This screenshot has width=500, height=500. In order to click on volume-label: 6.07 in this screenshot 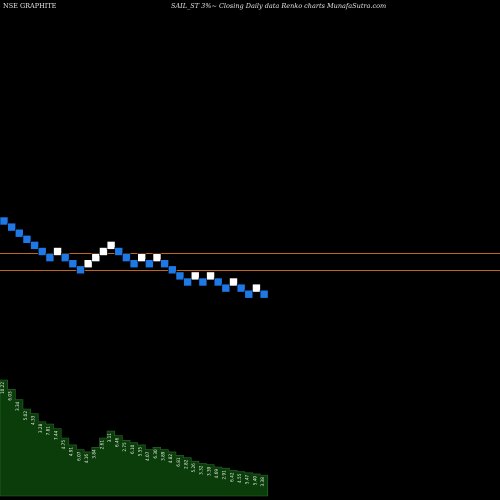, I will do `click(78, 456)`.